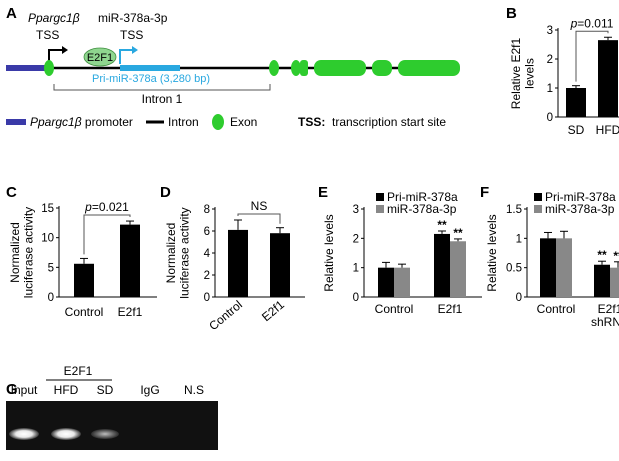 The width and height of the screenshot is (619, 461). What do you see at coordinates (329, 252) in the screenshot?
I see `panel-e-y-axis-label: Relative levels` at bounding box center [329, 252].